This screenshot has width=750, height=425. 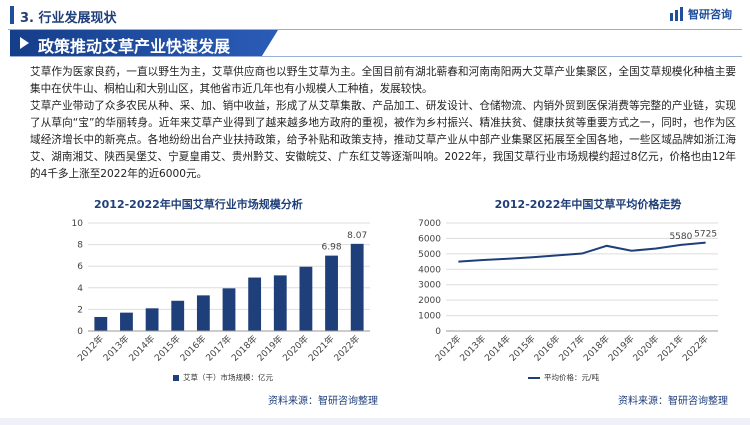 I want to click on y-tick-label: 4, so click(x=80, y=289).